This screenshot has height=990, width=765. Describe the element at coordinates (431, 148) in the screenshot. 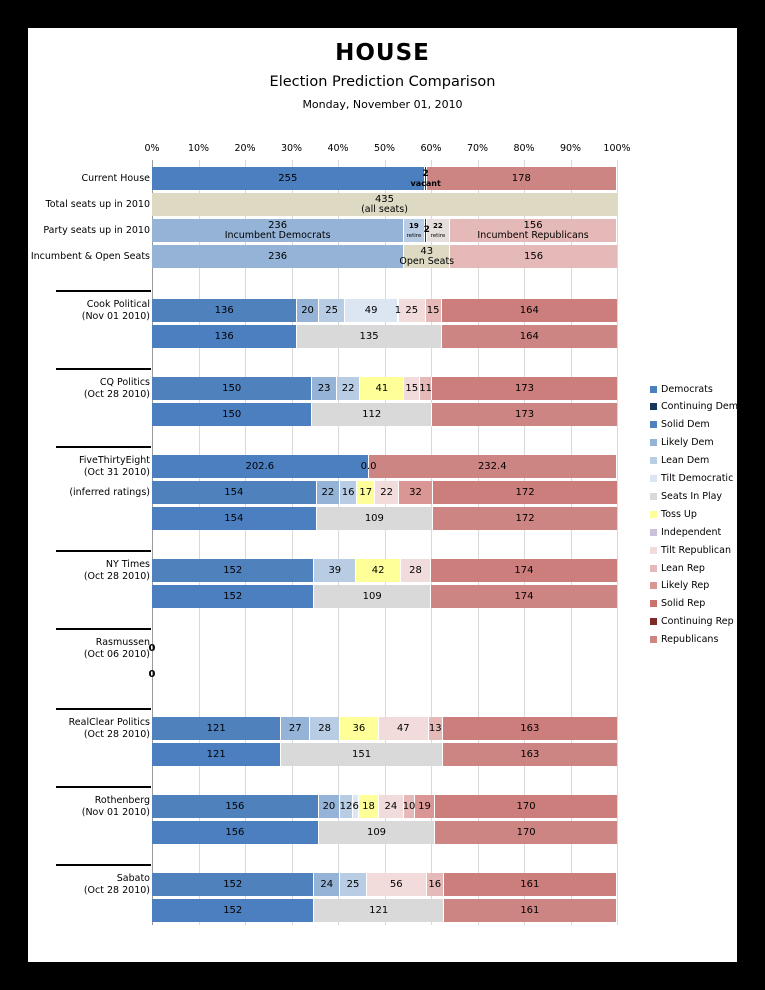

I see `axis-tick-label: 60%` at that location.